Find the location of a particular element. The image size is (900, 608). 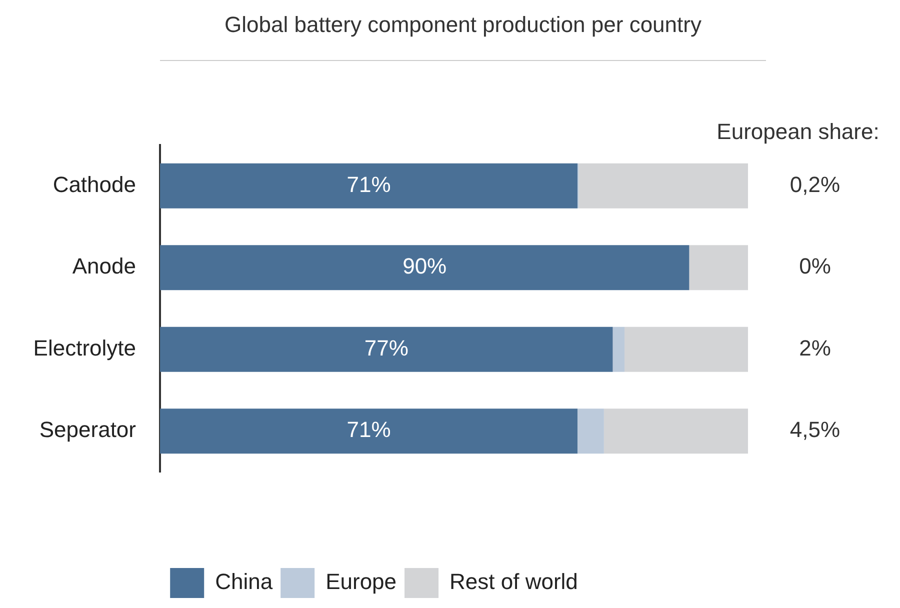

y-tick-label: Cathode is located at coordinates (94, 184).